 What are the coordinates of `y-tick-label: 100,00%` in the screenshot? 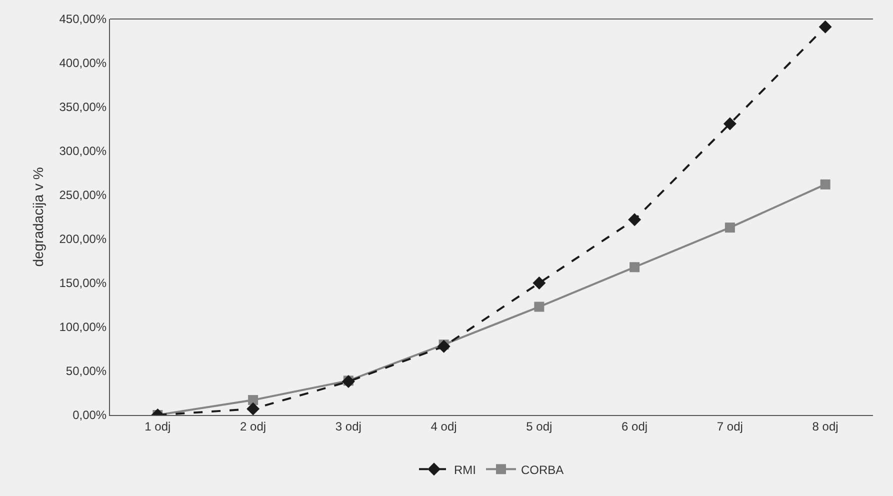 It's located at (83, 327).